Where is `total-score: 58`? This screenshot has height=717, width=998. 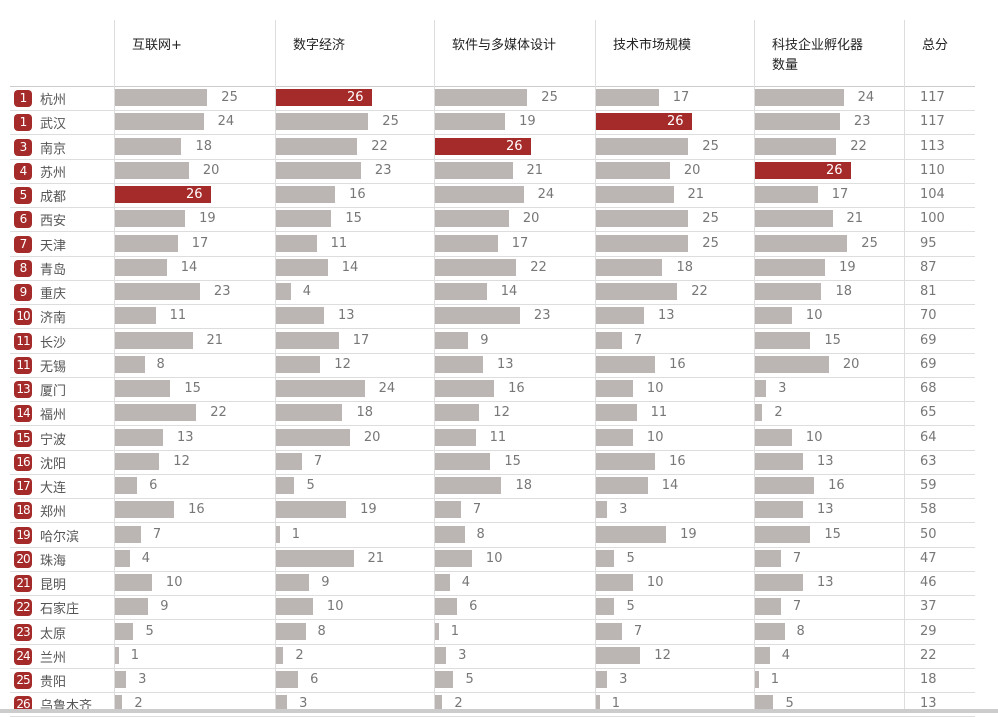
total-score: 58 is located at coordinates (928, 510).